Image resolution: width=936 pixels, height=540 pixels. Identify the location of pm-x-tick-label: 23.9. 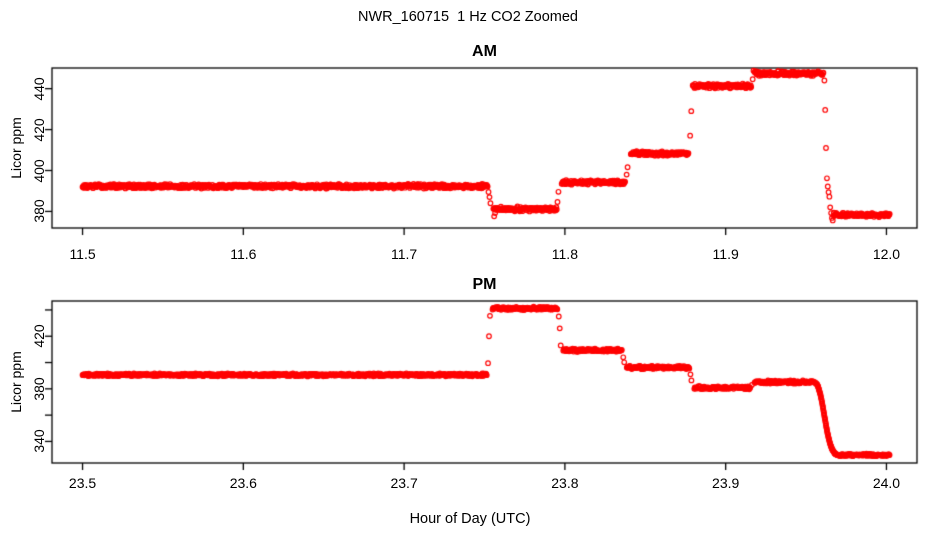
(726, 483).